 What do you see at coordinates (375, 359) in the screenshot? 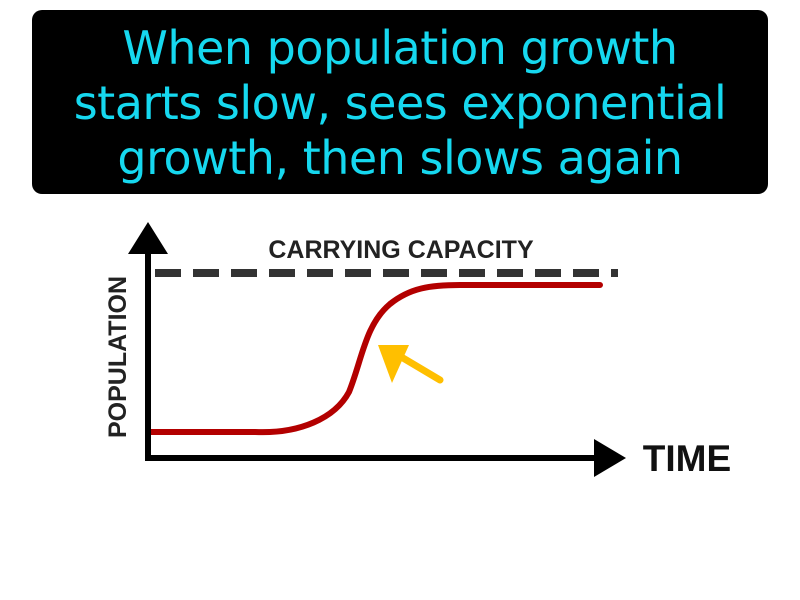
I see `population-curve` at bounding box center [375, 359].